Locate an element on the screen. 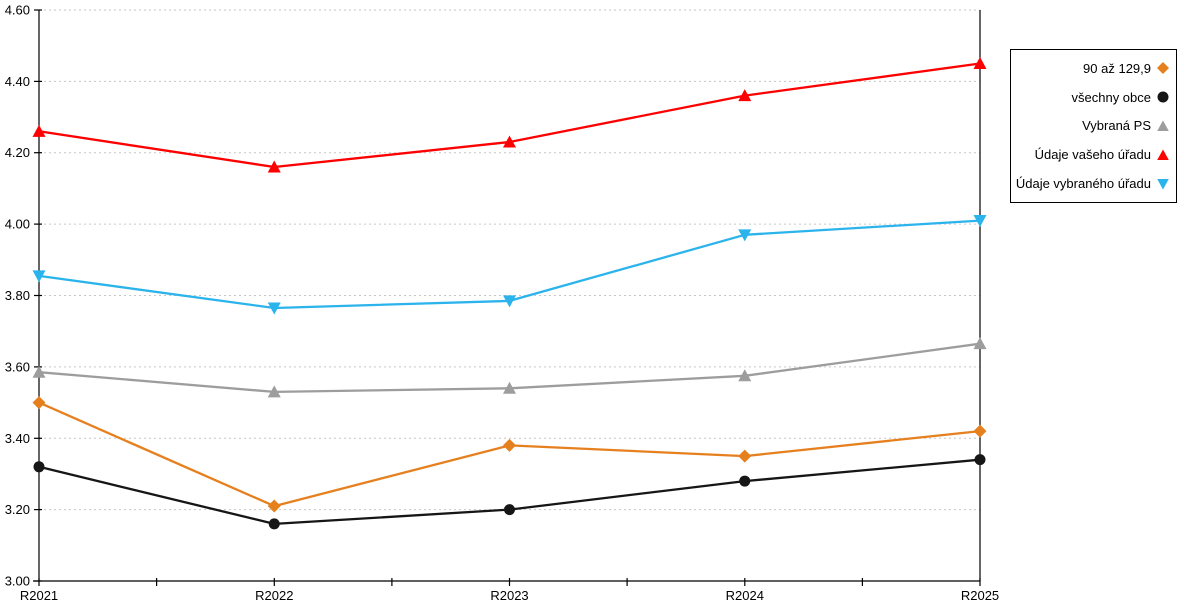  legend-item-4: Údaje vybraného úřadu is located at coordinates (1093, 184).